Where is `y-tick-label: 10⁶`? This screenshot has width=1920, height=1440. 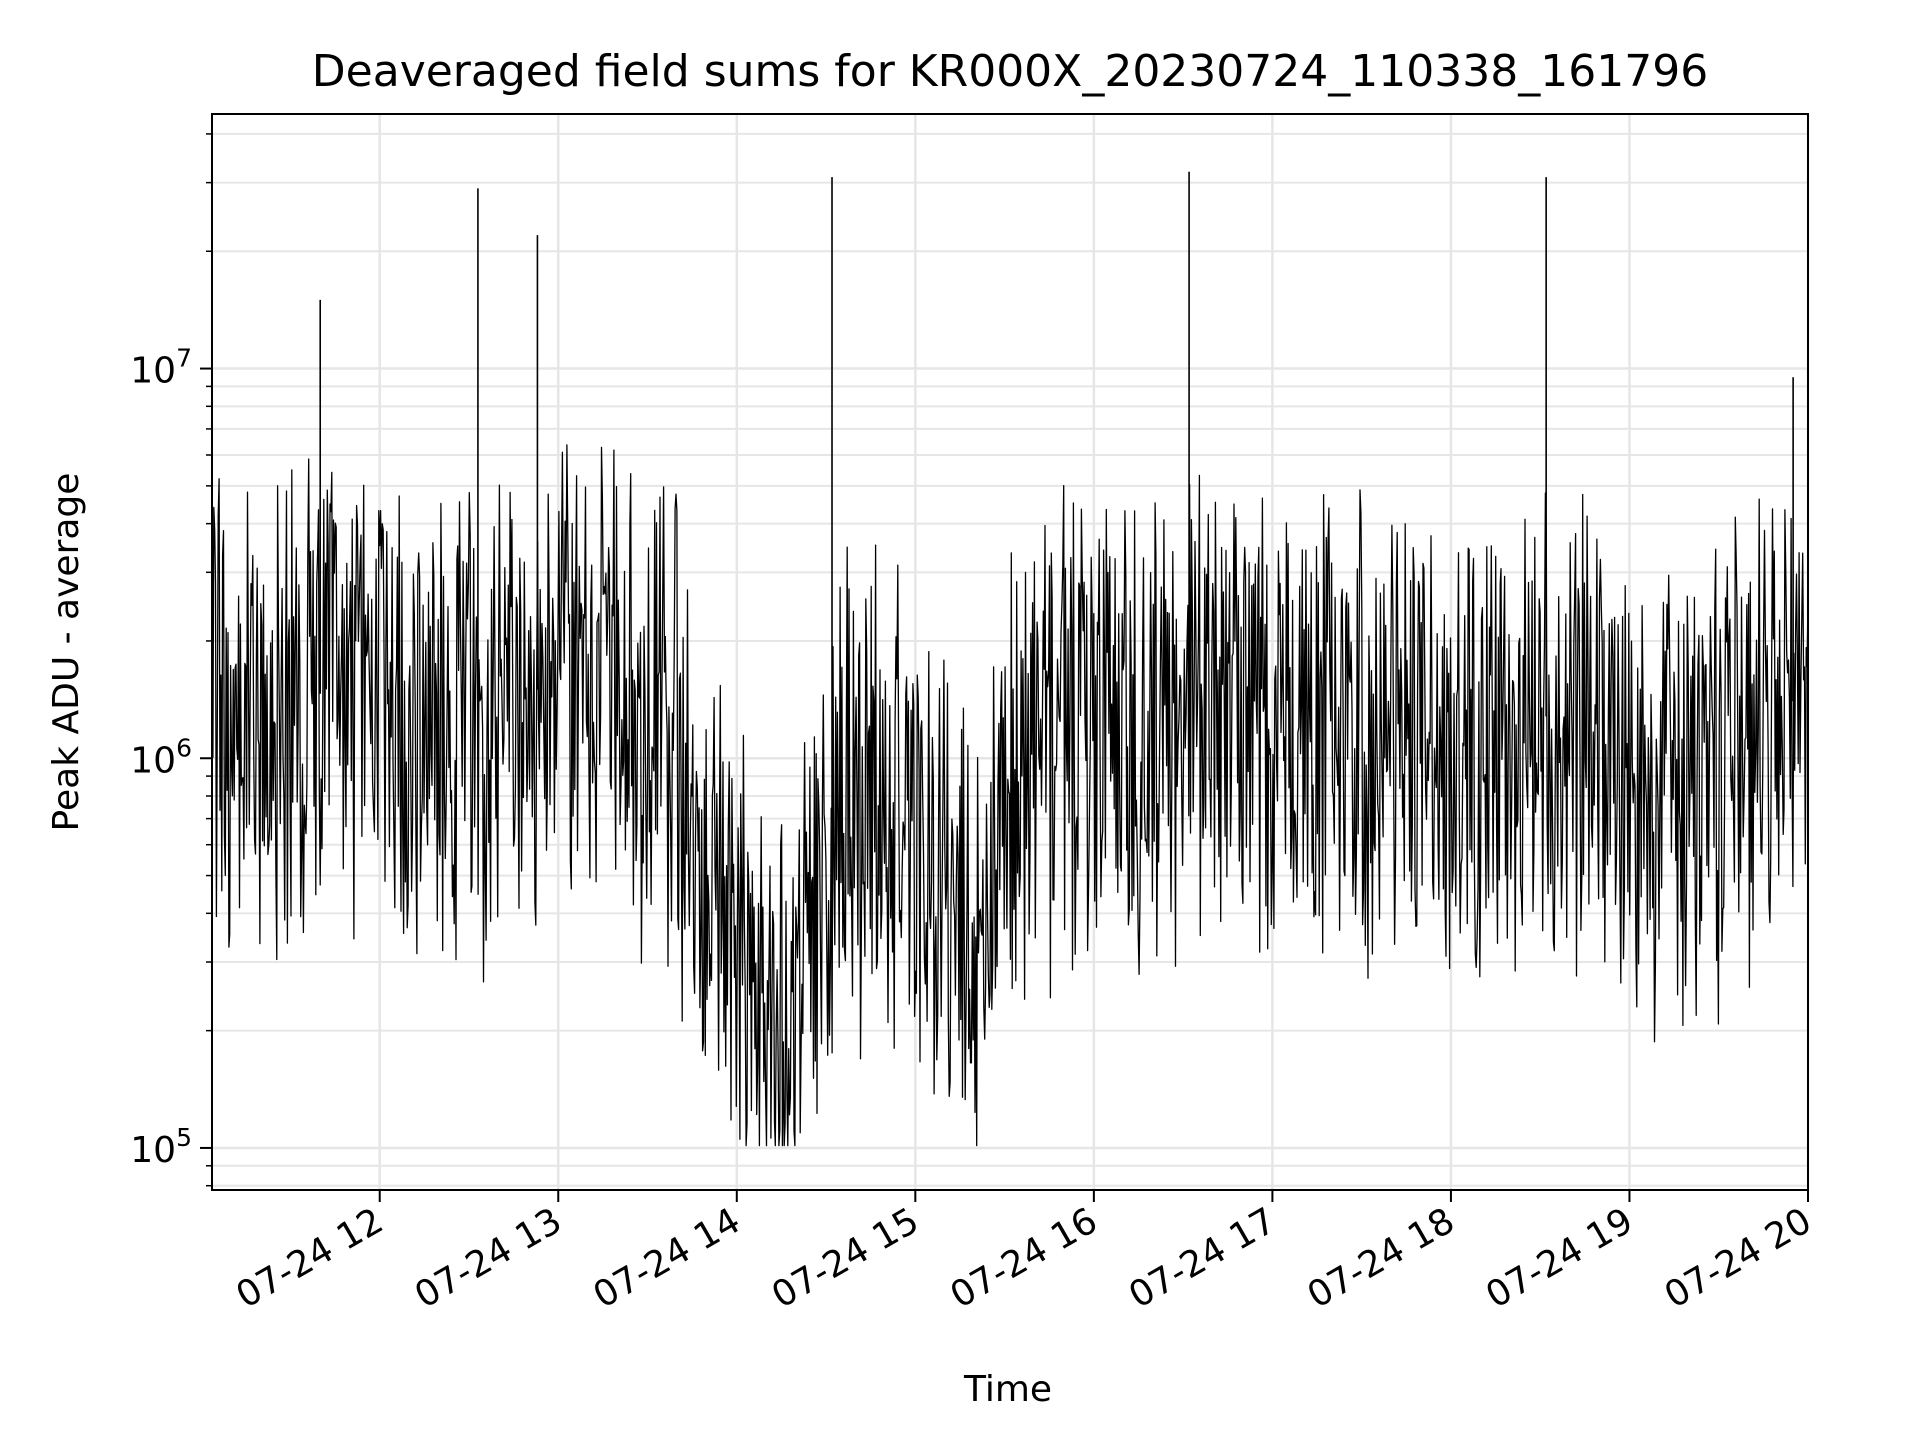 y-tick-label: 10⁶ is located at coordinates (161, 757).